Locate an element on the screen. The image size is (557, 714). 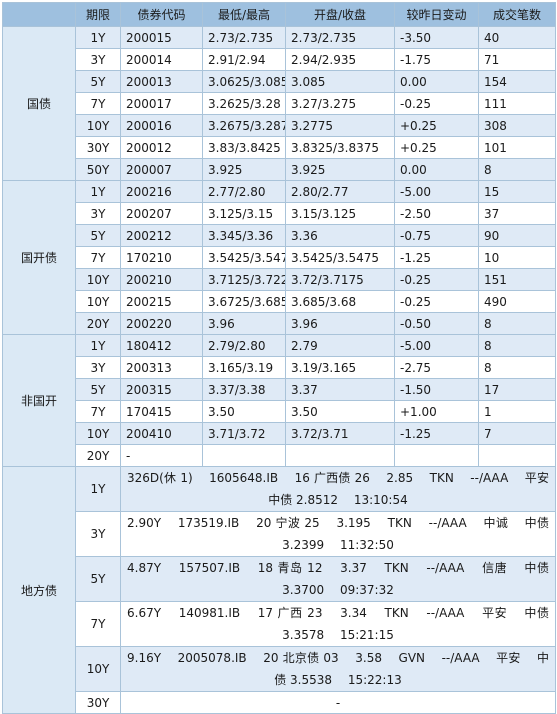
header-row: 期限 债券代码 最低/最高 开盘/收盘 较昨日变动 成交笔数 is located at coordinates (279, 14).